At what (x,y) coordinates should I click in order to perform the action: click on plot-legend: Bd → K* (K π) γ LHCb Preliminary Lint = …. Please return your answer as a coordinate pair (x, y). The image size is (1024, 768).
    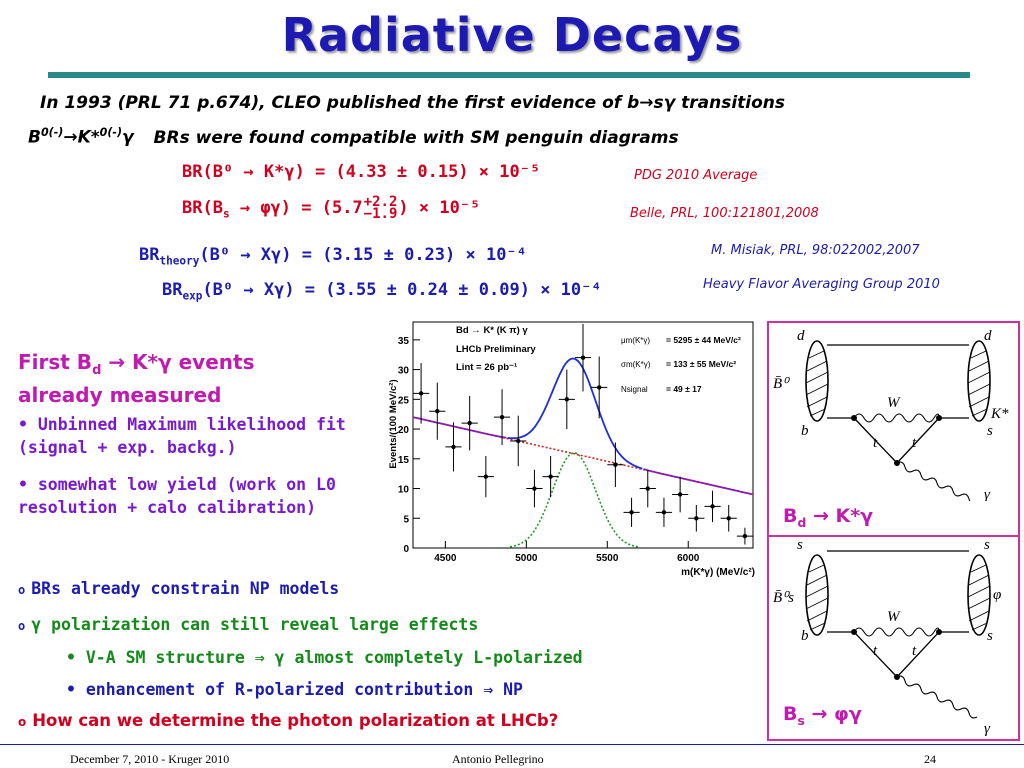
    Looking at the image, I should click on (598, 359).